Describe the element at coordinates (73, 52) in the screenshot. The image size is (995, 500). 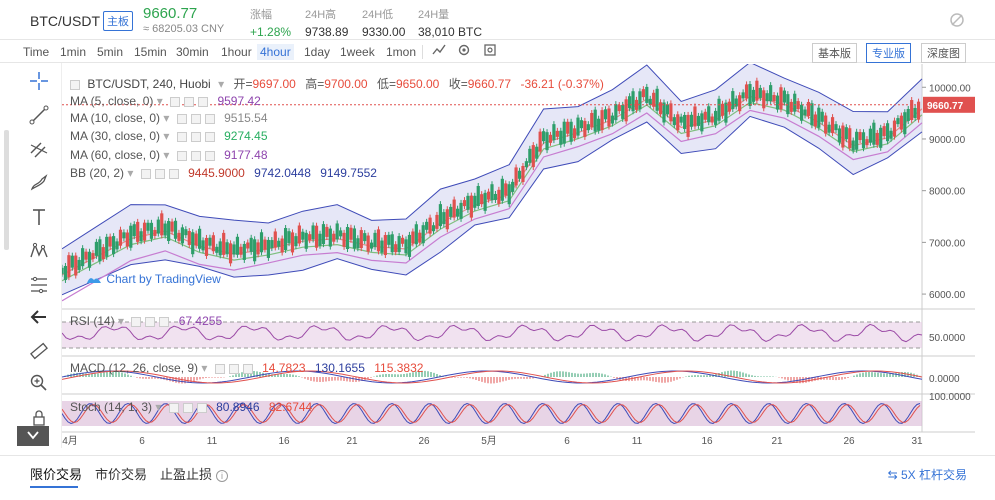
I see `timeframe-1min: 1min` at that location.